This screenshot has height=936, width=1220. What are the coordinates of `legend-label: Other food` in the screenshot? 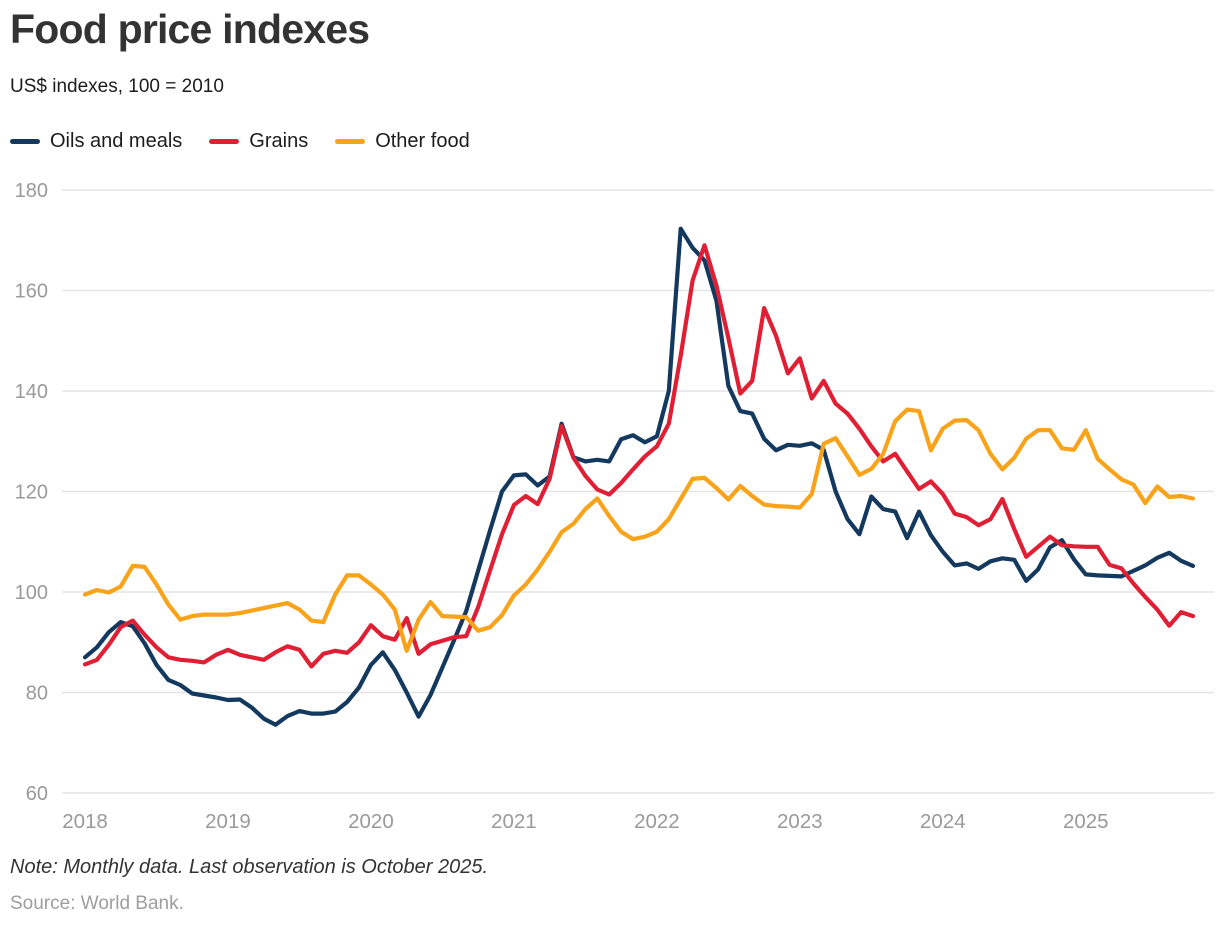 It's located at (422, 141).